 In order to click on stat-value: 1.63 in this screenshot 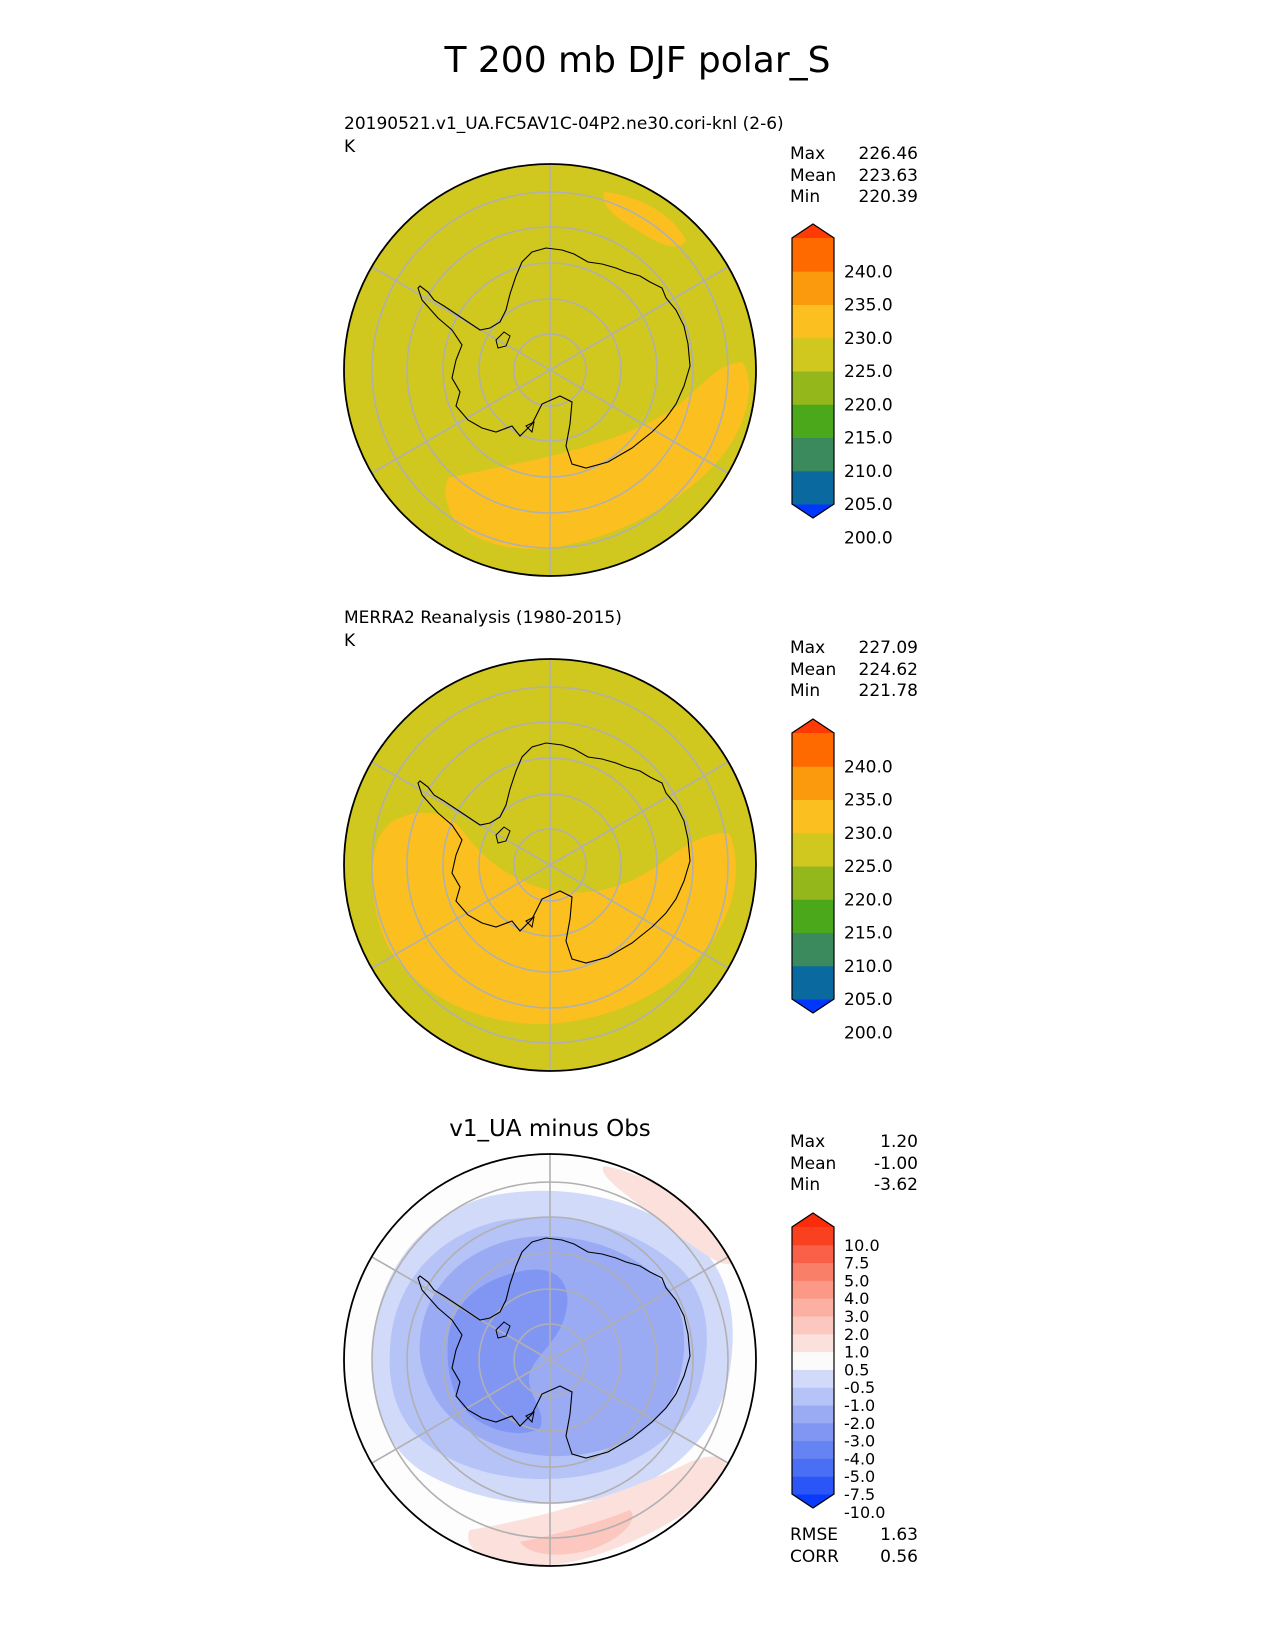, I will do `click(899, 1535)`.